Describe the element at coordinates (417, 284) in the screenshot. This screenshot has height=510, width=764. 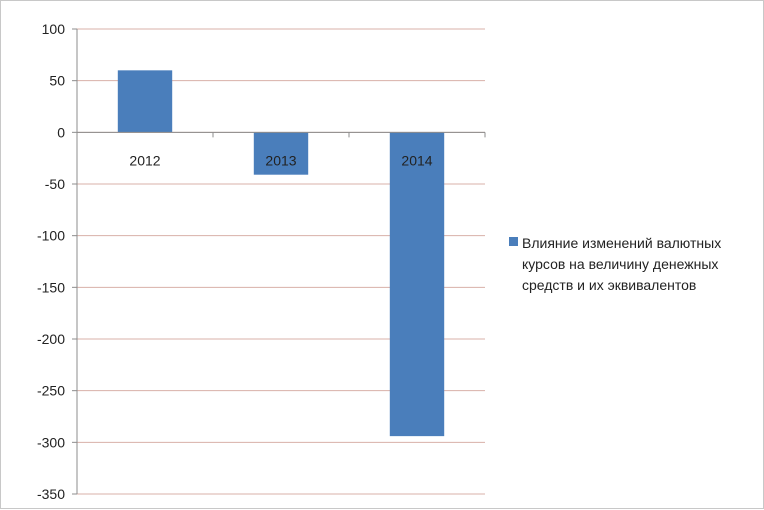
I see `bar-2014` at that location.